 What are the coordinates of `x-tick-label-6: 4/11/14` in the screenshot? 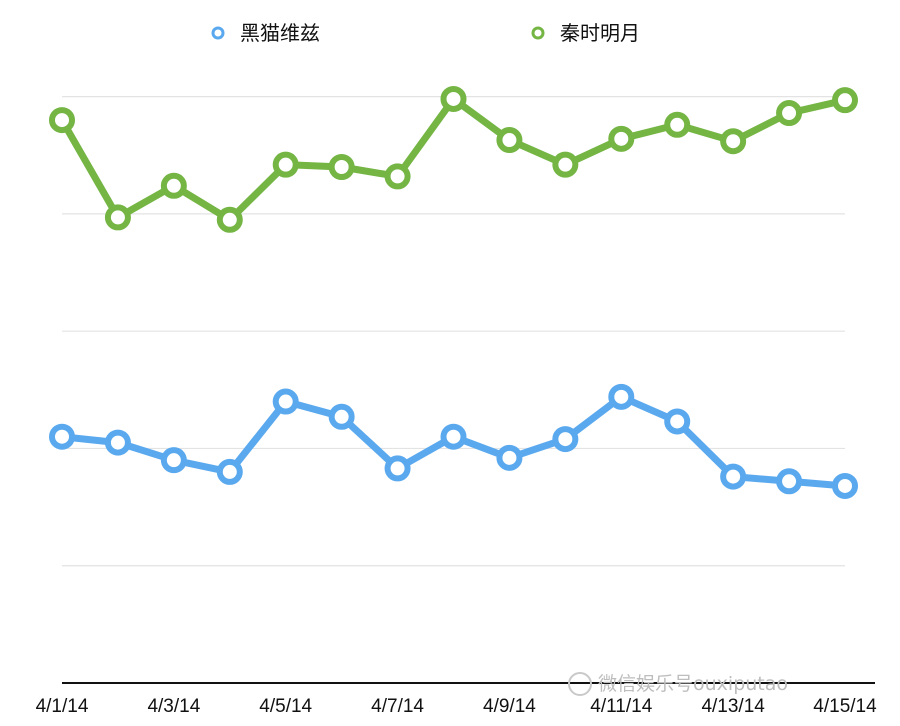 It's located at (621, 706).